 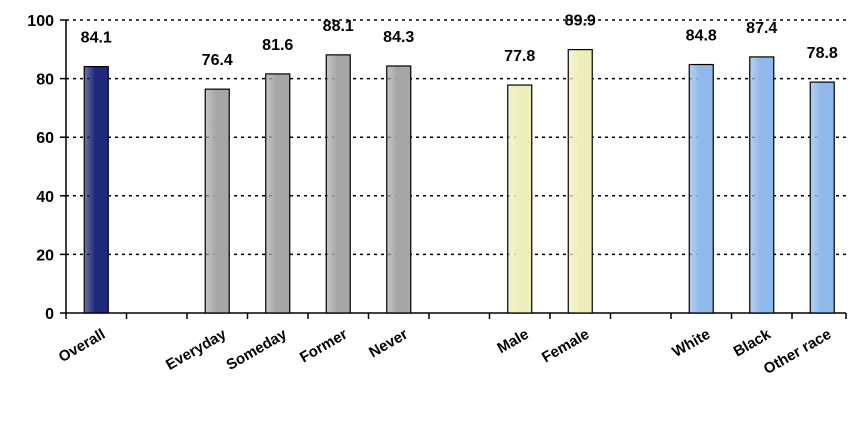 I want to click on bar-never, so click(x=399, y=189).